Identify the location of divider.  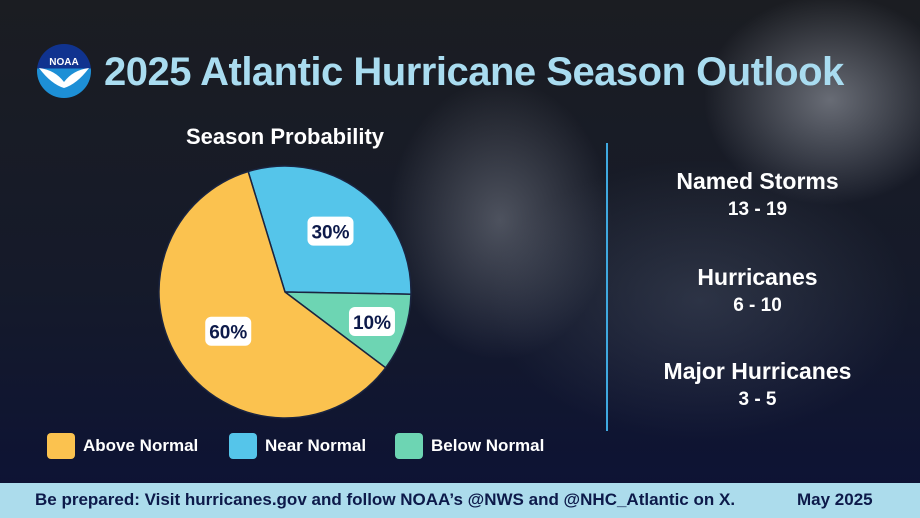
(607, 287).